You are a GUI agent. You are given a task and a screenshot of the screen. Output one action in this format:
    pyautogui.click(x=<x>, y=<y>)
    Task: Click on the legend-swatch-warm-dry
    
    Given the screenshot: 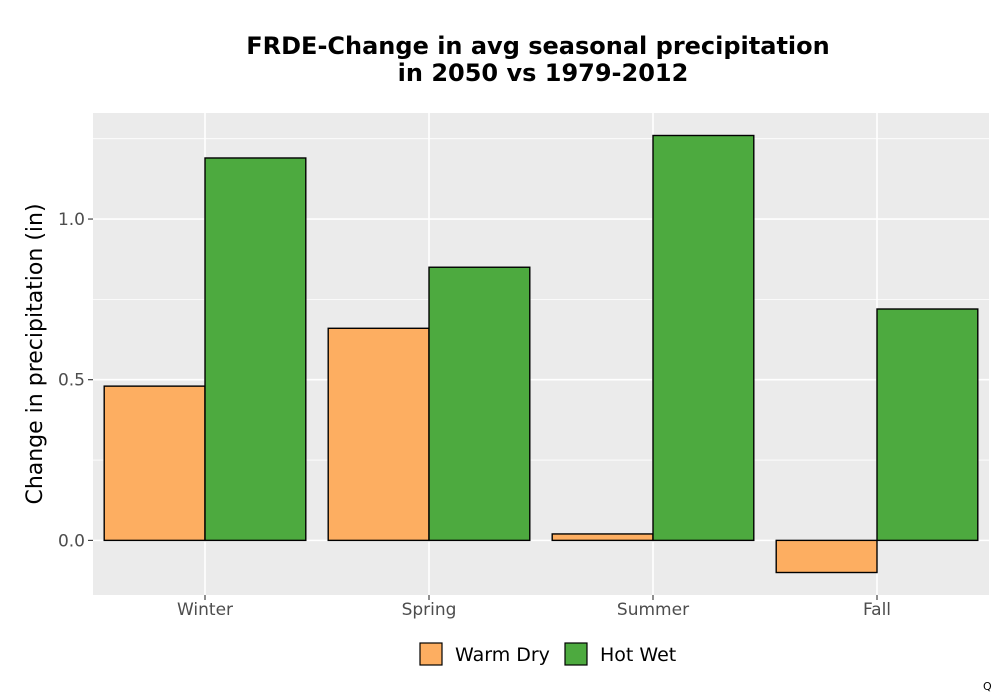 What is the action you would take?
    pyautogui.click(x=431, y=654)
    